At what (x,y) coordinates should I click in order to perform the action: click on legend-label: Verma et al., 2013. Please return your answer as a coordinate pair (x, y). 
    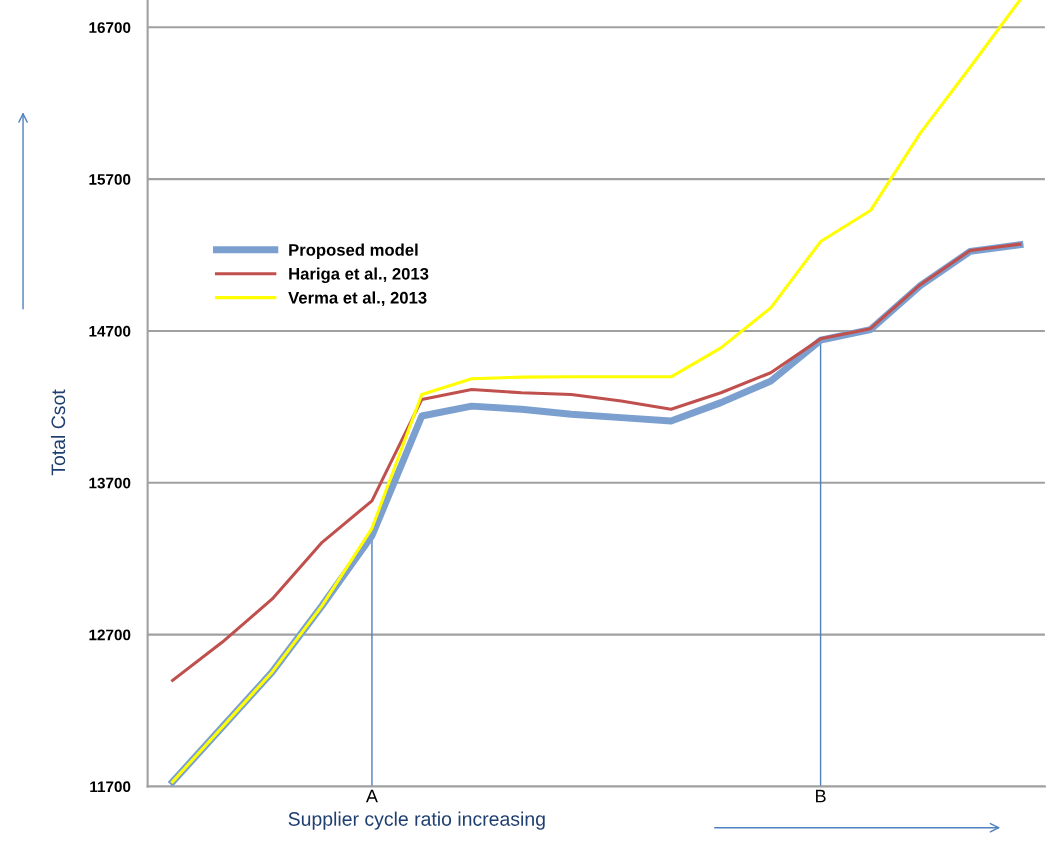
    Looking at the image, I should click on (357, 299).